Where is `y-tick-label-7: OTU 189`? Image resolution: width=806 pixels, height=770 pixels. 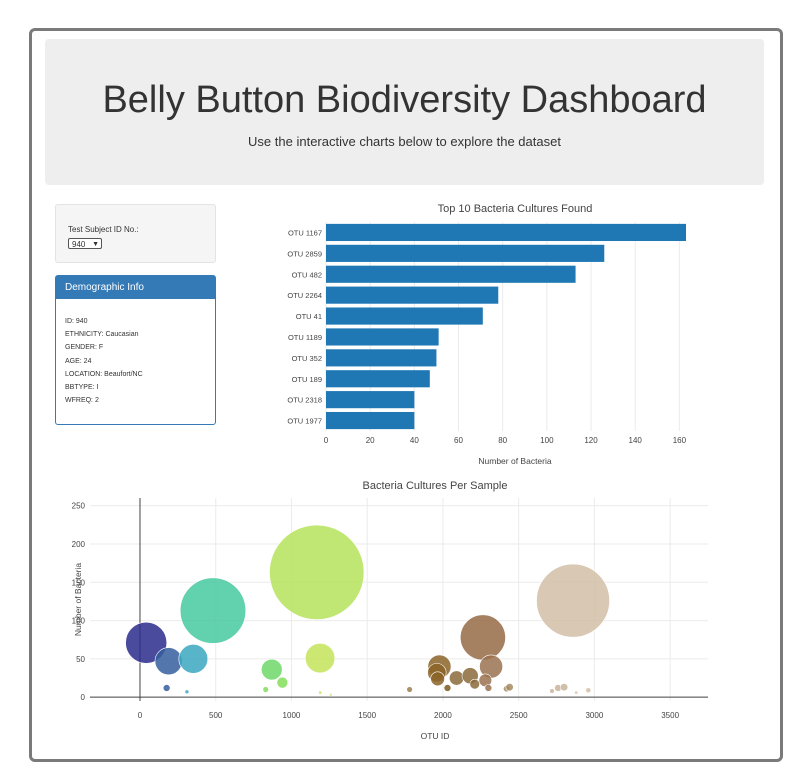 y-tick-label-7: OTU 189 is located at coordinates (307, 379).